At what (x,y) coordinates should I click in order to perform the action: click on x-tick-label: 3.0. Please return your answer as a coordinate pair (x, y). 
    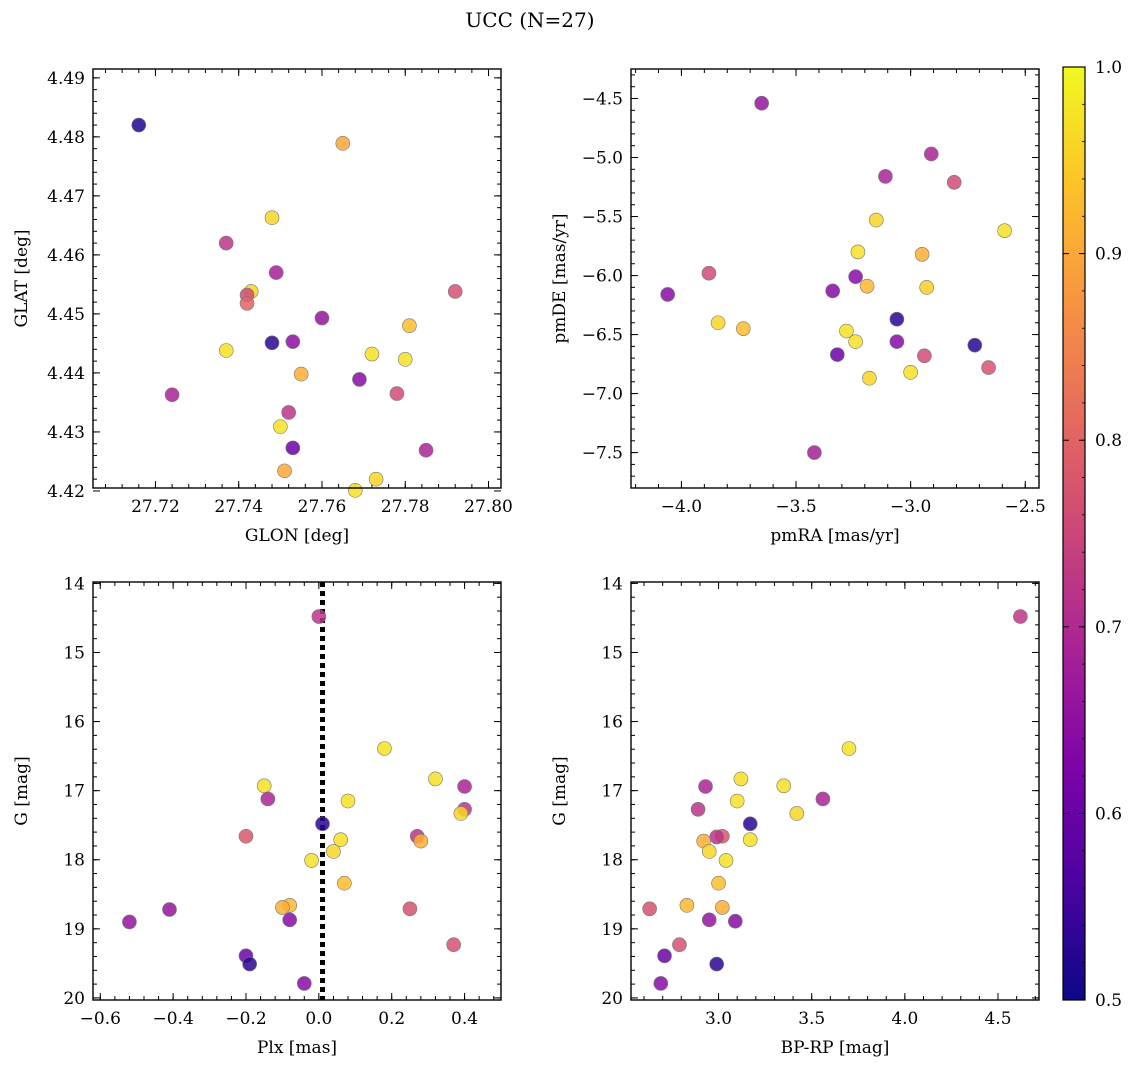
    Looking at the image, I should click on (718, 1019).